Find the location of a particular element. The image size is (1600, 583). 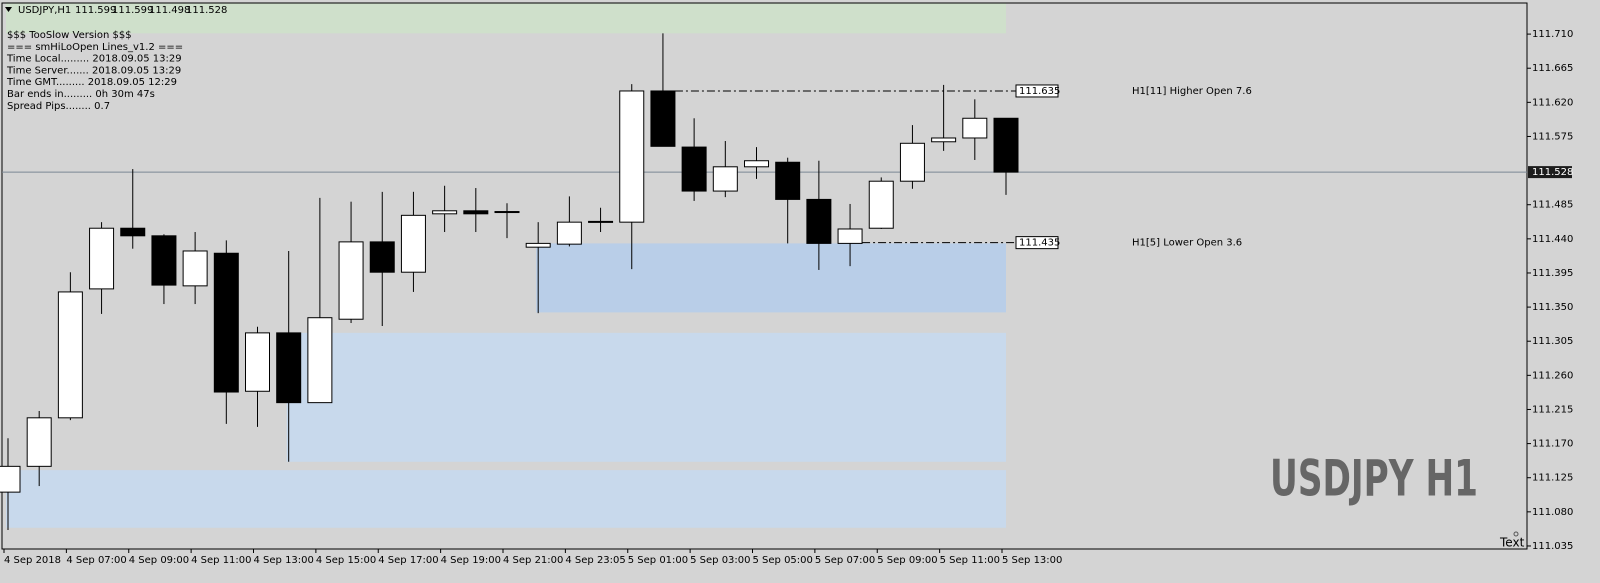

x-tick-label: 5 Sep 11:00 is located at coordinates (970, 560).